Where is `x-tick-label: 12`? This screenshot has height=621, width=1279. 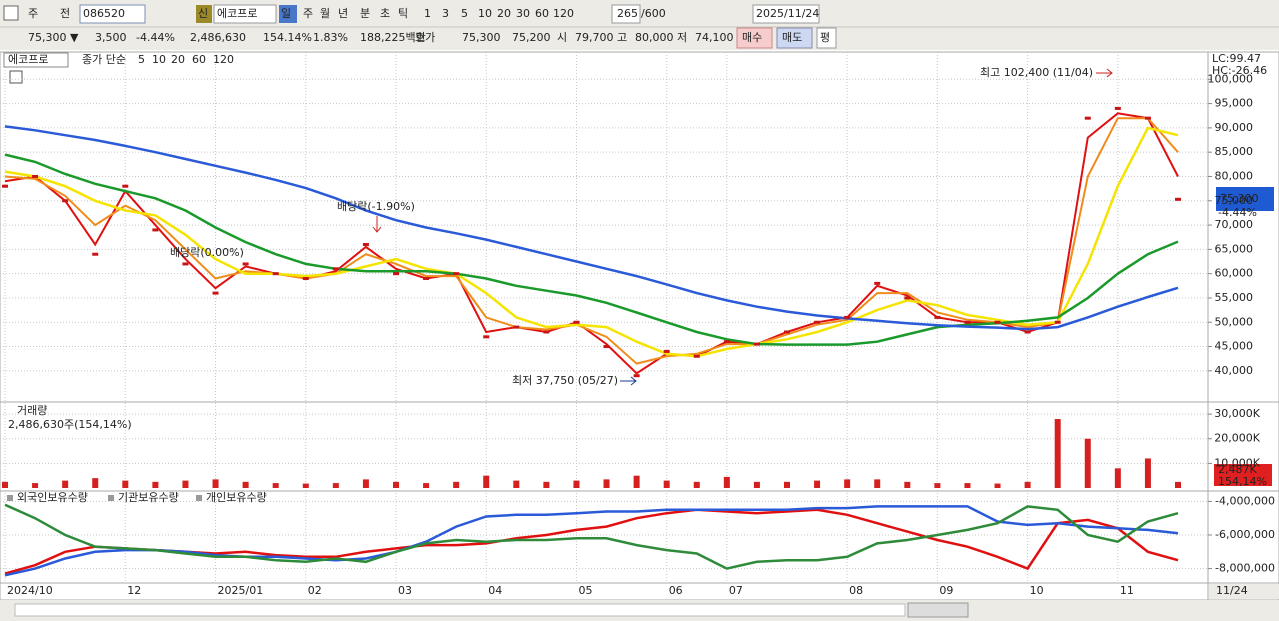
x-tick-label: 12 is located at coordinates (134, 590).